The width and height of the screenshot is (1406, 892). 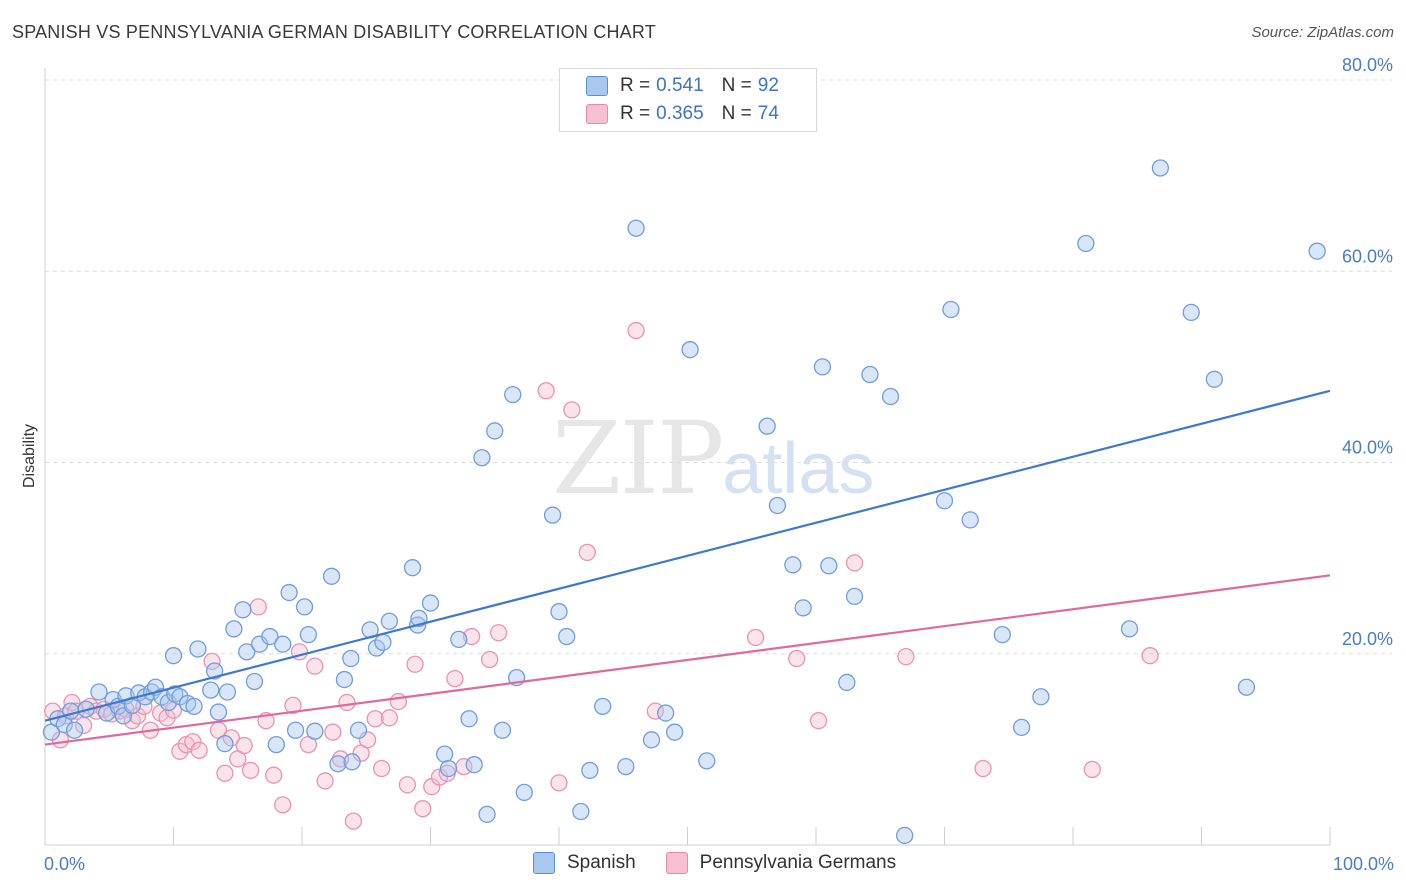 What do you see at coordinates (768, 113) in the screenshot?
I see `legend-n-value: 74` at bounding box center [768, 113].